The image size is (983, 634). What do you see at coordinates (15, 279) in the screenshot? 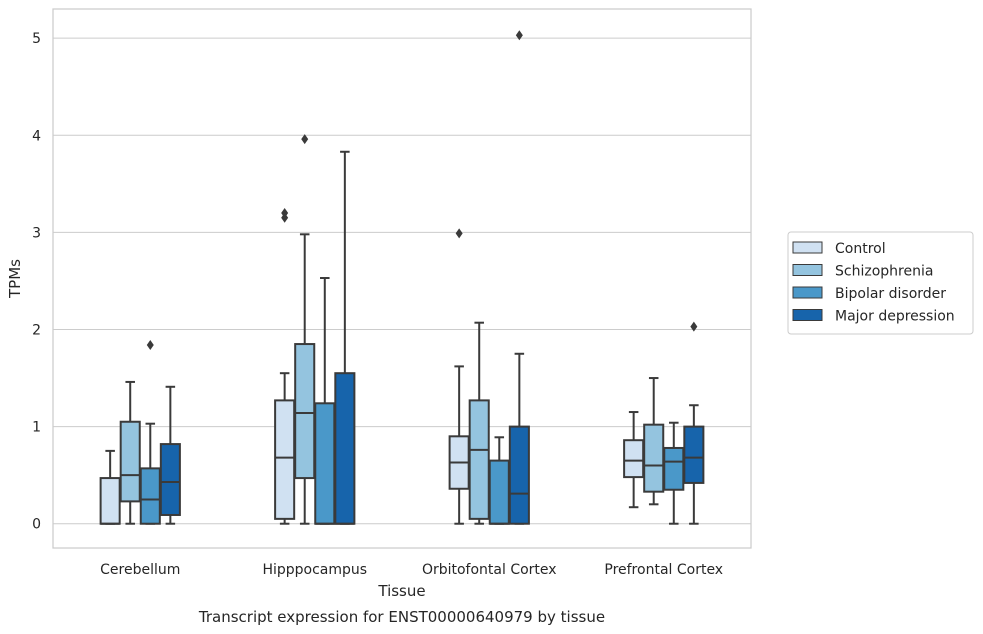
I see `y-axis-label: TPMs` at bounding box center [15, 279].